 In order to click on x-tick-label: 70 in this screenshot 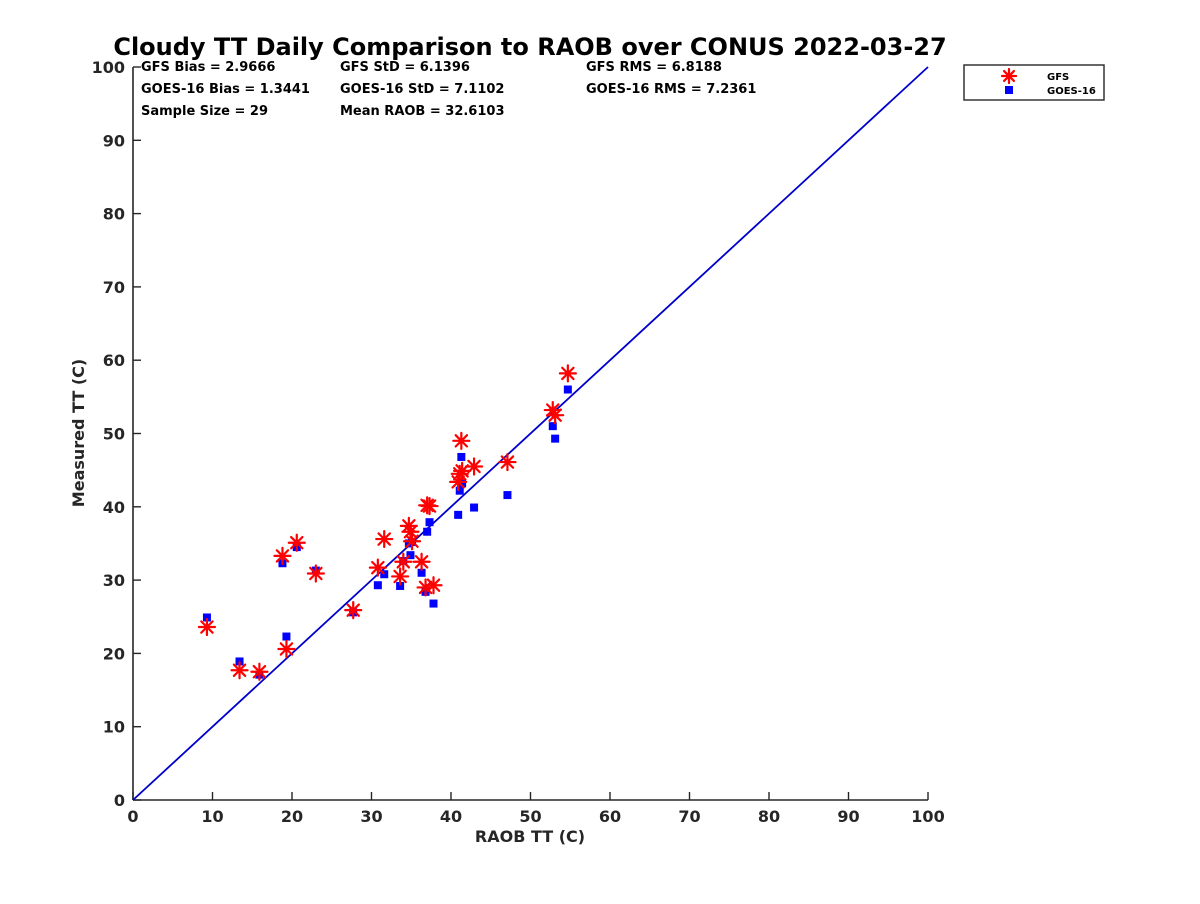, I will do `click(689, 816)`.